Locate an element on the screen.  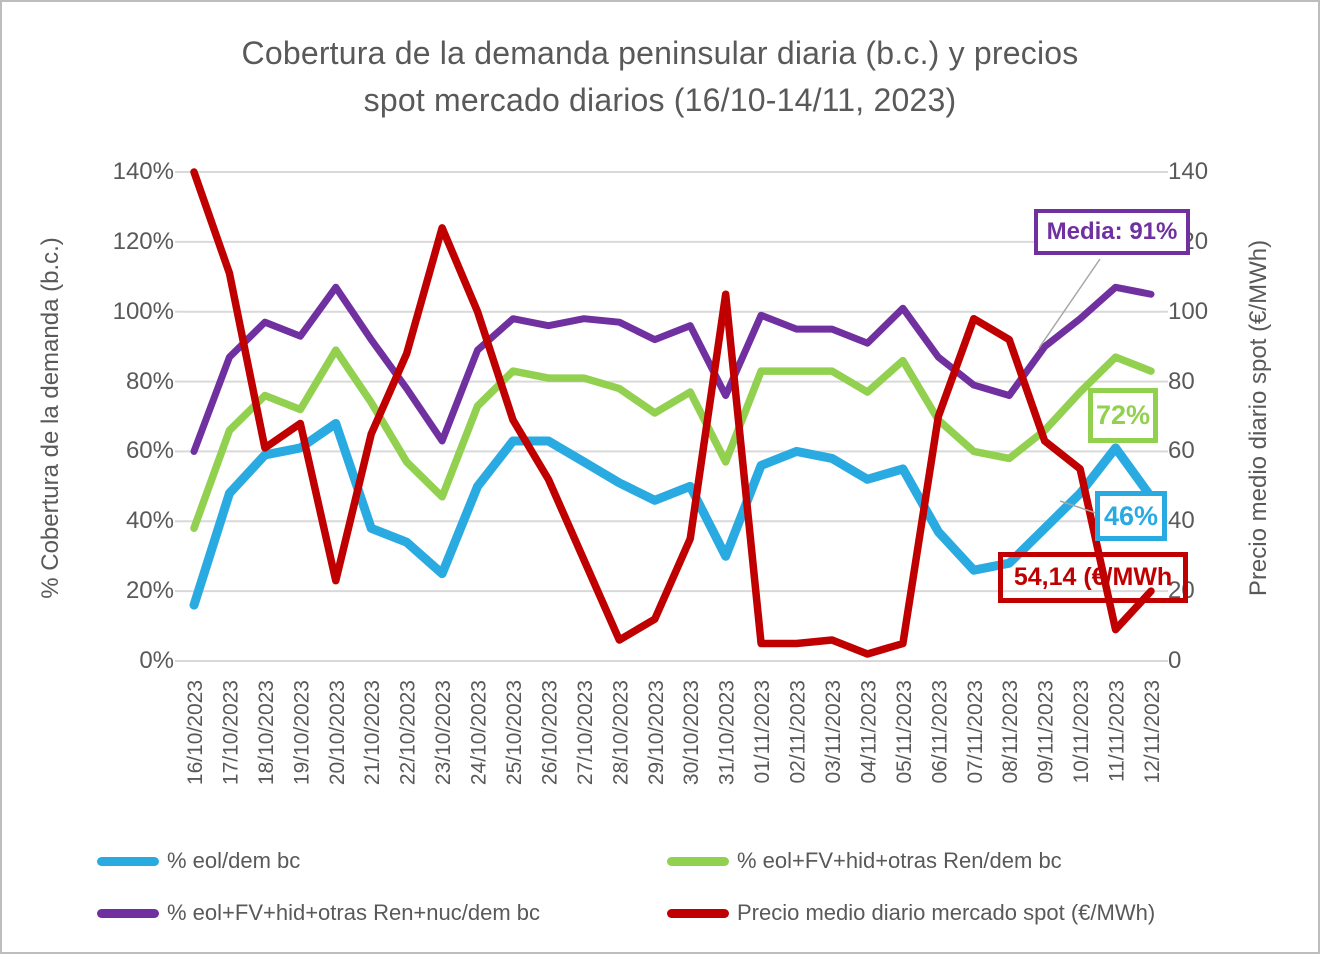
annotation-blue-mean-46-text: 46% is located at coordinates (1131, 515).